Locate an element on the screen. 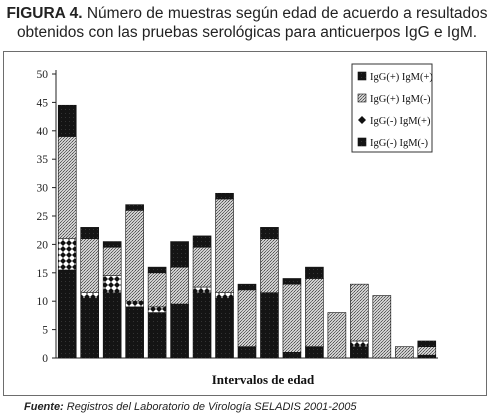 This screenshot has width=494, height=416. y-tick-label: 30 is located at coordinates (43, 189).